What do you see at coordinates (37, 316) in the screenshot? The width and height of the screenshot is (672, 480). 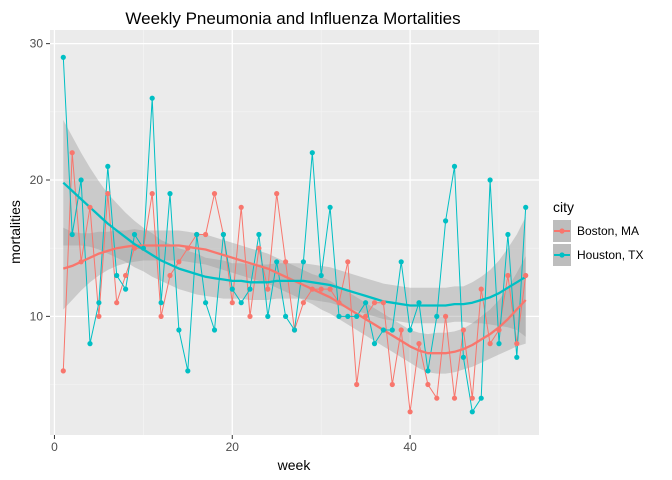 I see `y-tick-label: 10` at bounding box center [37, 316].